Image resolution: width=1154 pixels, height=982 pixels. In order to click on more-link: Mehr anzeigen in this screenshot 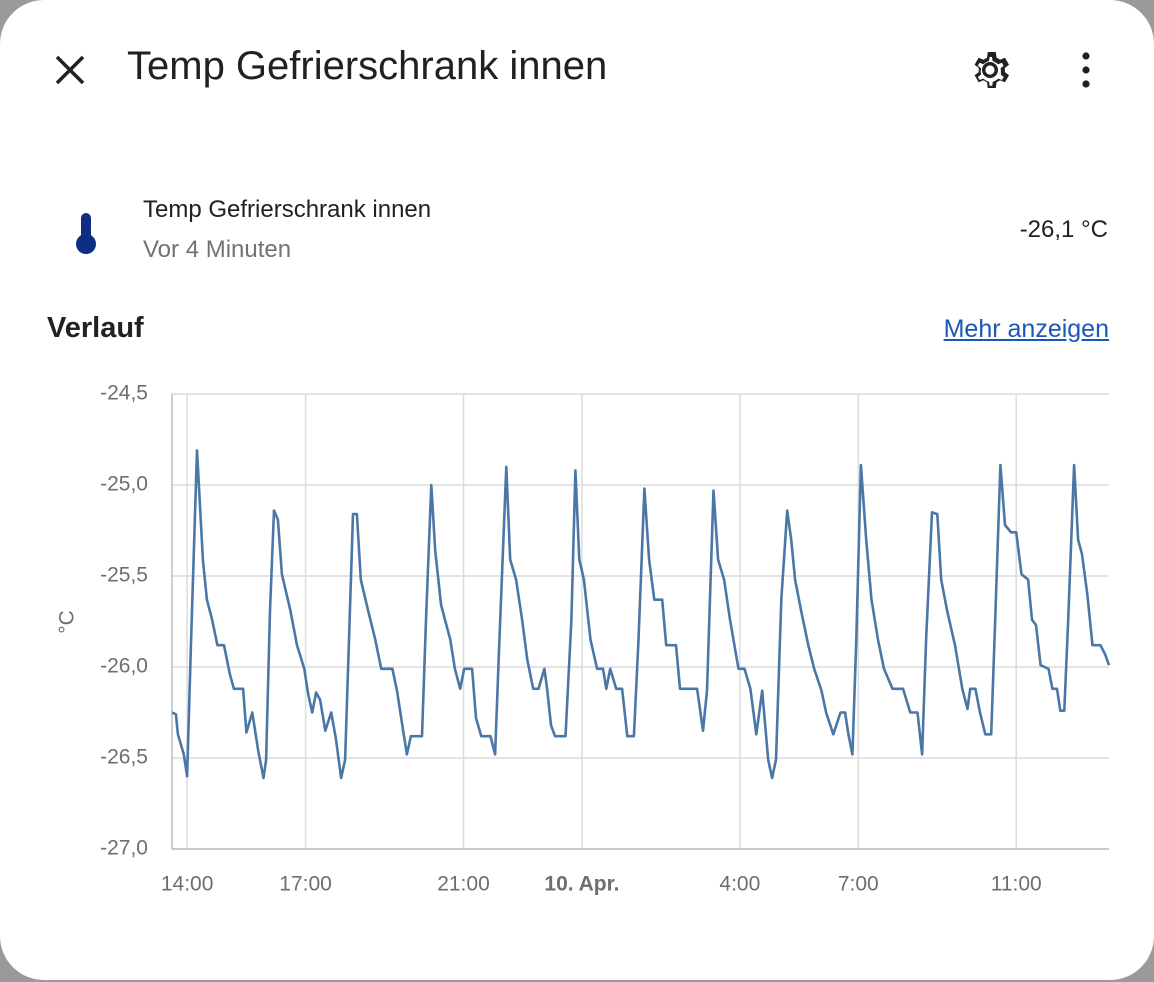, I will do `click(1026, 329)`.